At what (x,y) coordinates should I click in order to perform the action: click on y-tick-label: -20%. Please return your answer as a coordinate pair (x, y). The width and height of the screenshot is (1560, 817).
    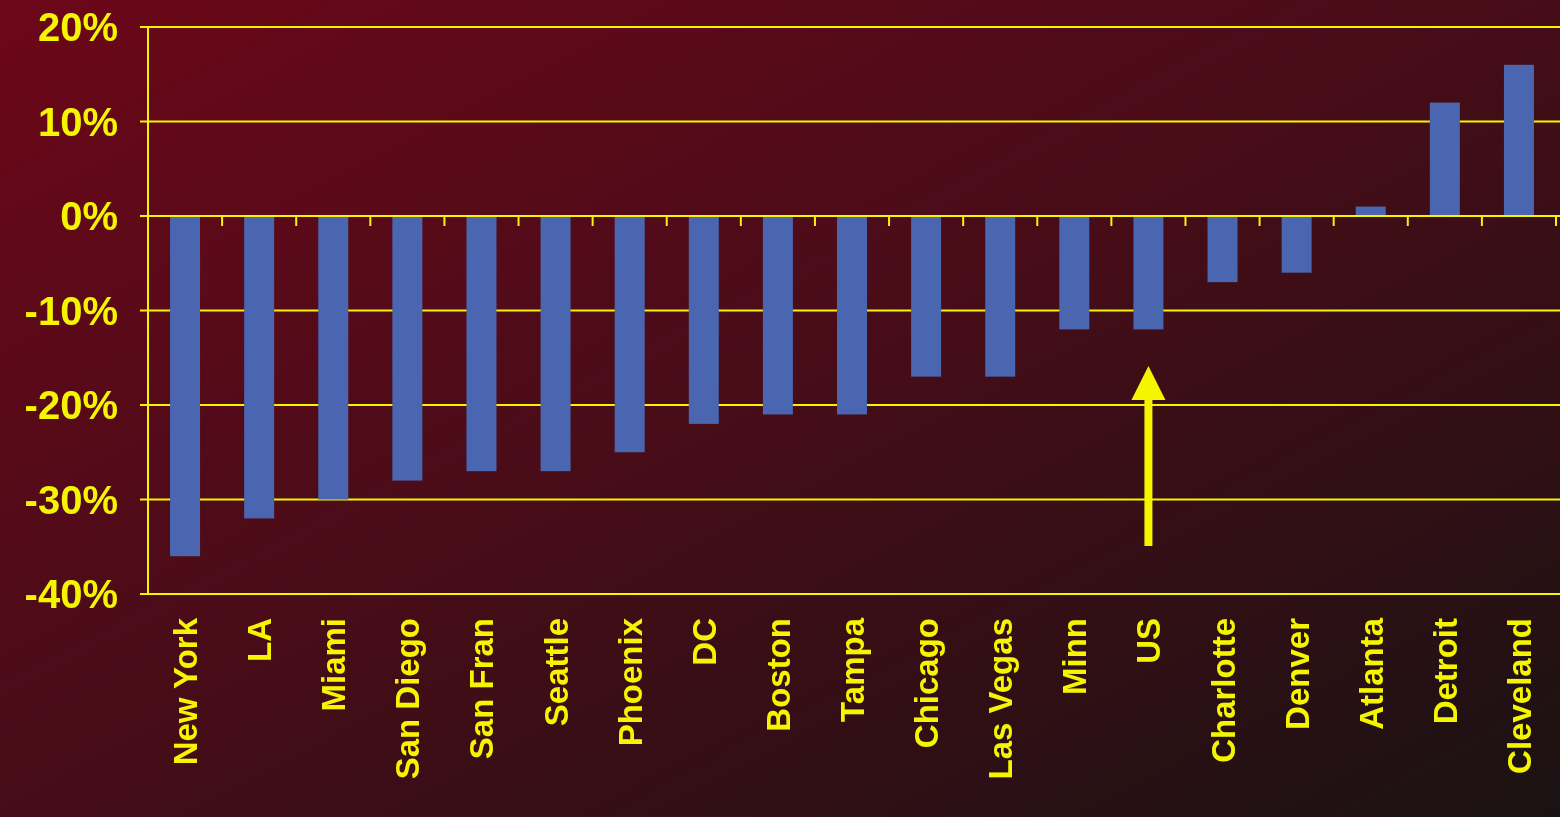
    Looking at the image, I should click on (71, 405).